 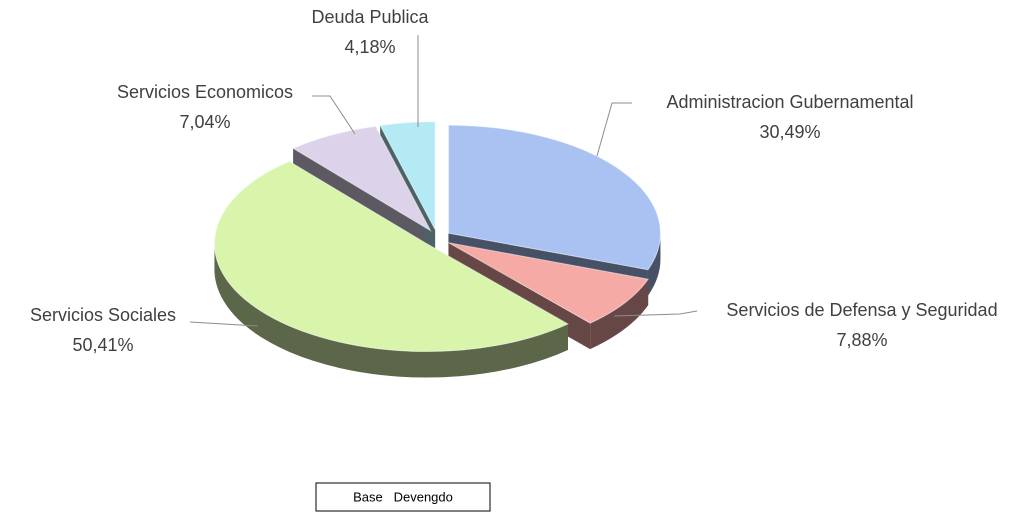 What do you see at coordinates (370, 17) in the screenshot?
I see `category-label: Deuda Publica` at bounding box center [370, 17].